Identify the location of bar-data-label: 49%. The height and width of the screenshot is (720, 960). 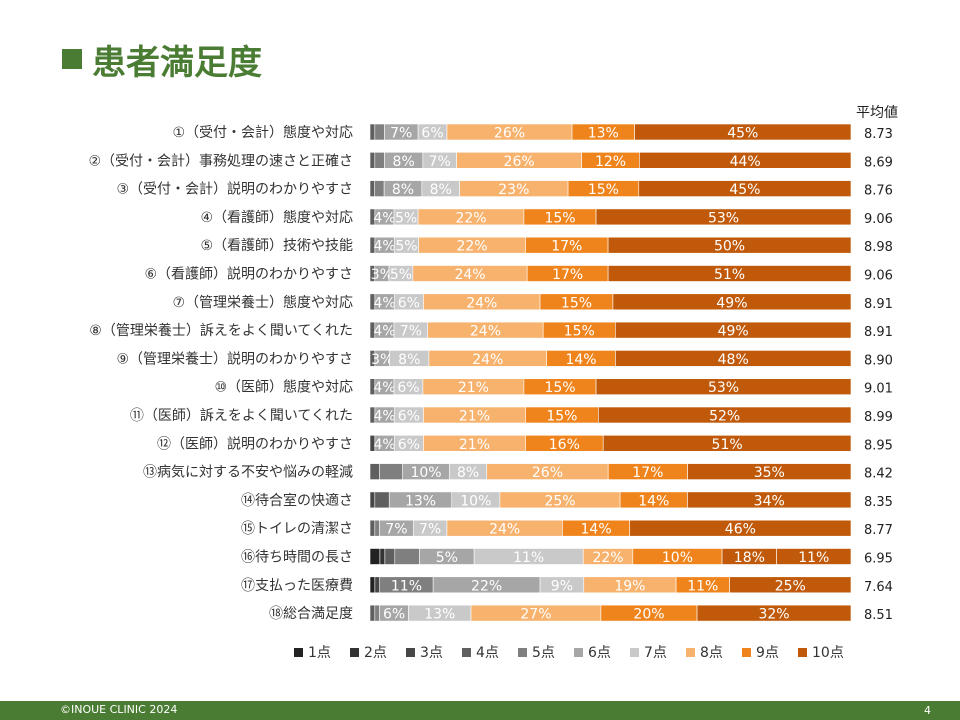
(731, 303).